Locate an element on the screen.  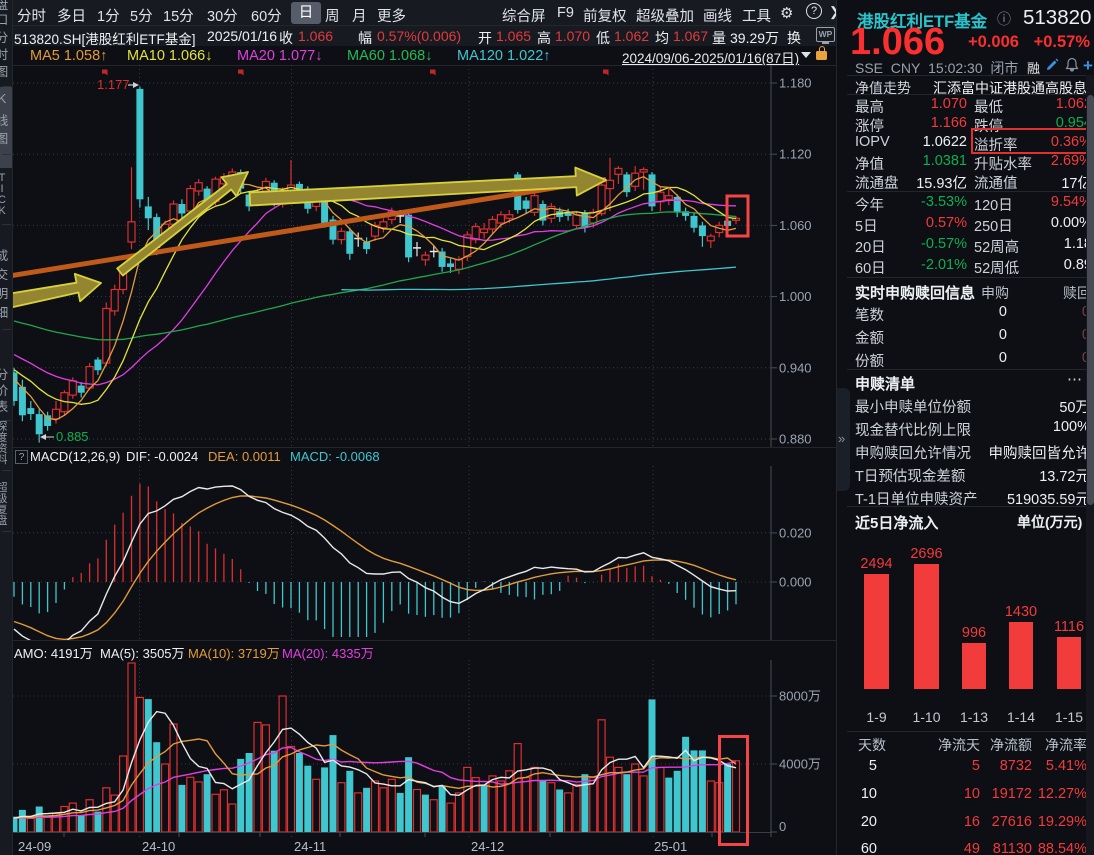
svg-text: 4000万 is located at coordinates (800, 764).